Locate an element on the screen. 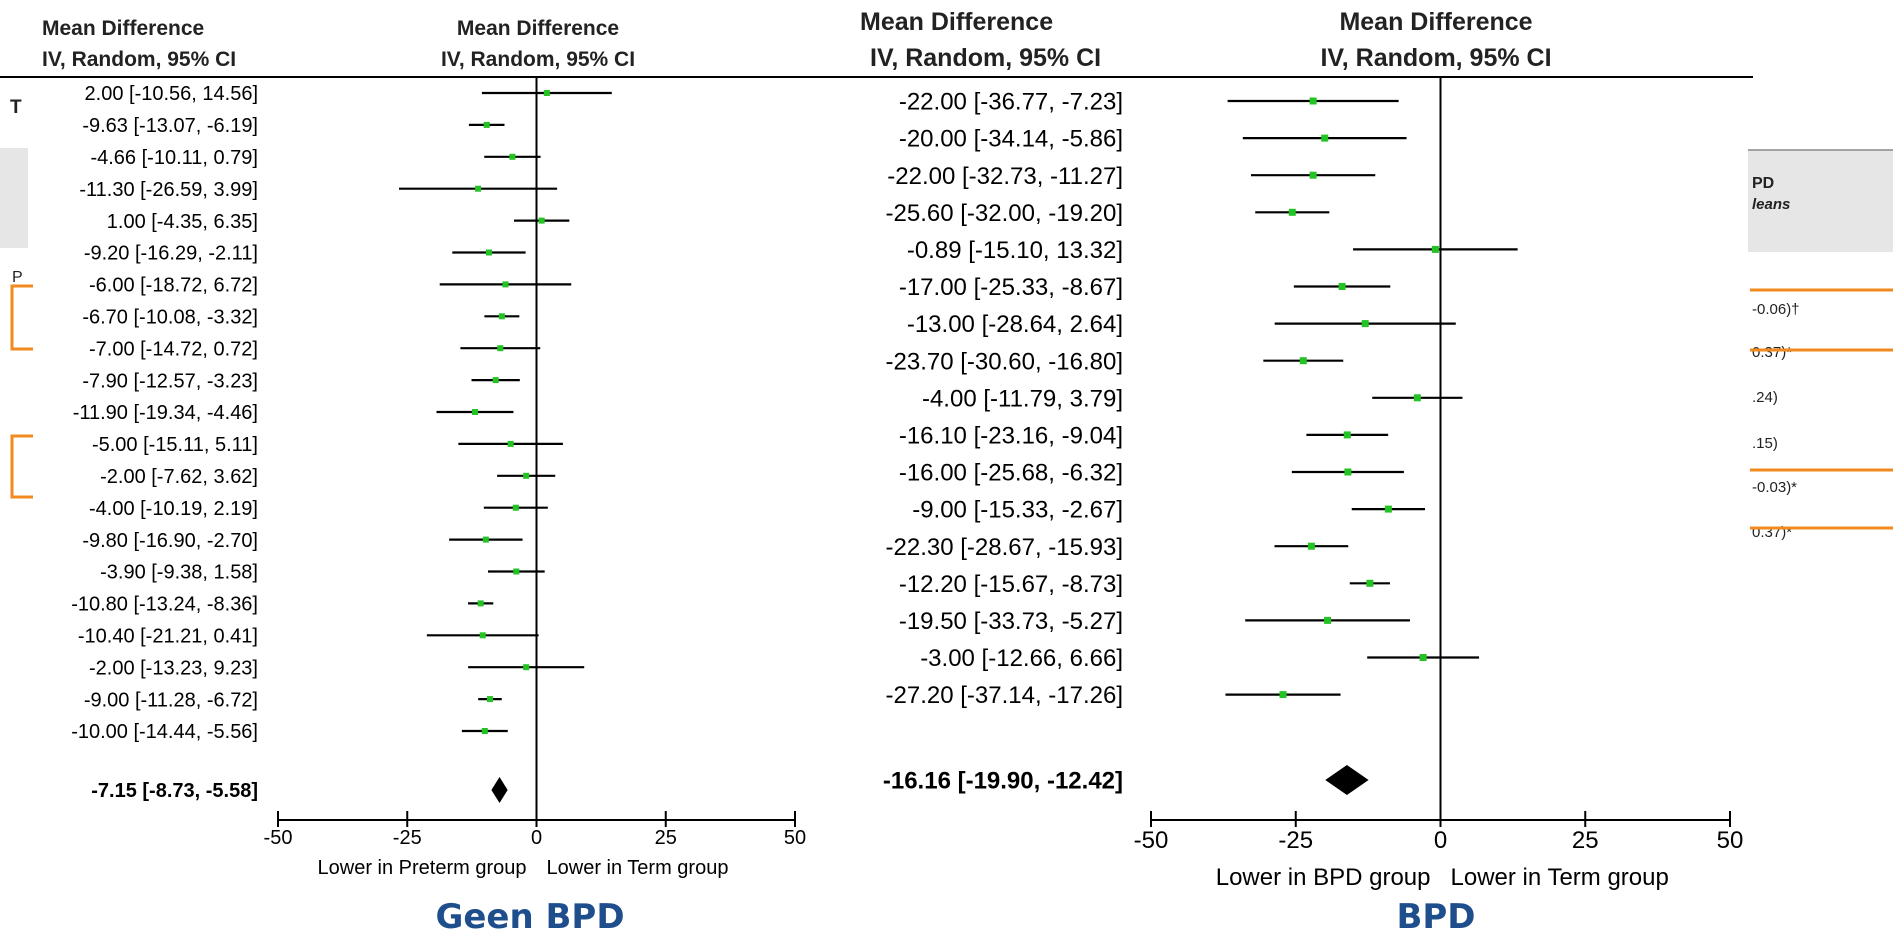 This screenshot has height=937, width=1893. right-panel-caption: BPD is located at coordinates (1435, 917).